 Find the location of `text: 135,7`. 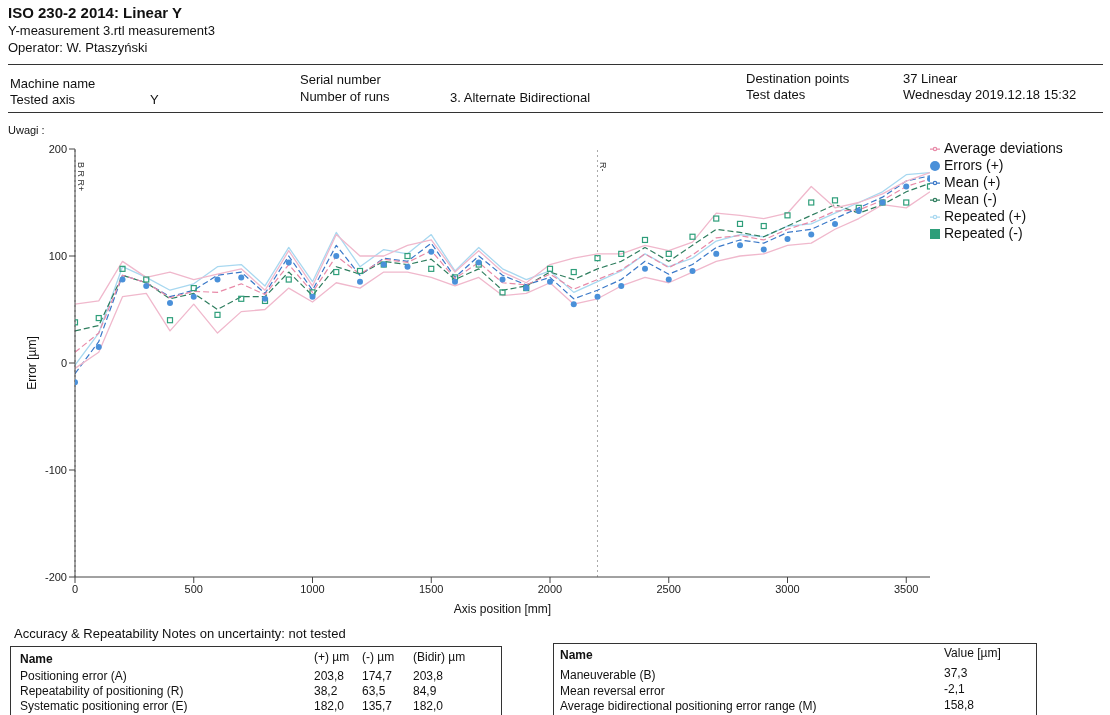

text: 135,7 is located at coordinates (377, 706).